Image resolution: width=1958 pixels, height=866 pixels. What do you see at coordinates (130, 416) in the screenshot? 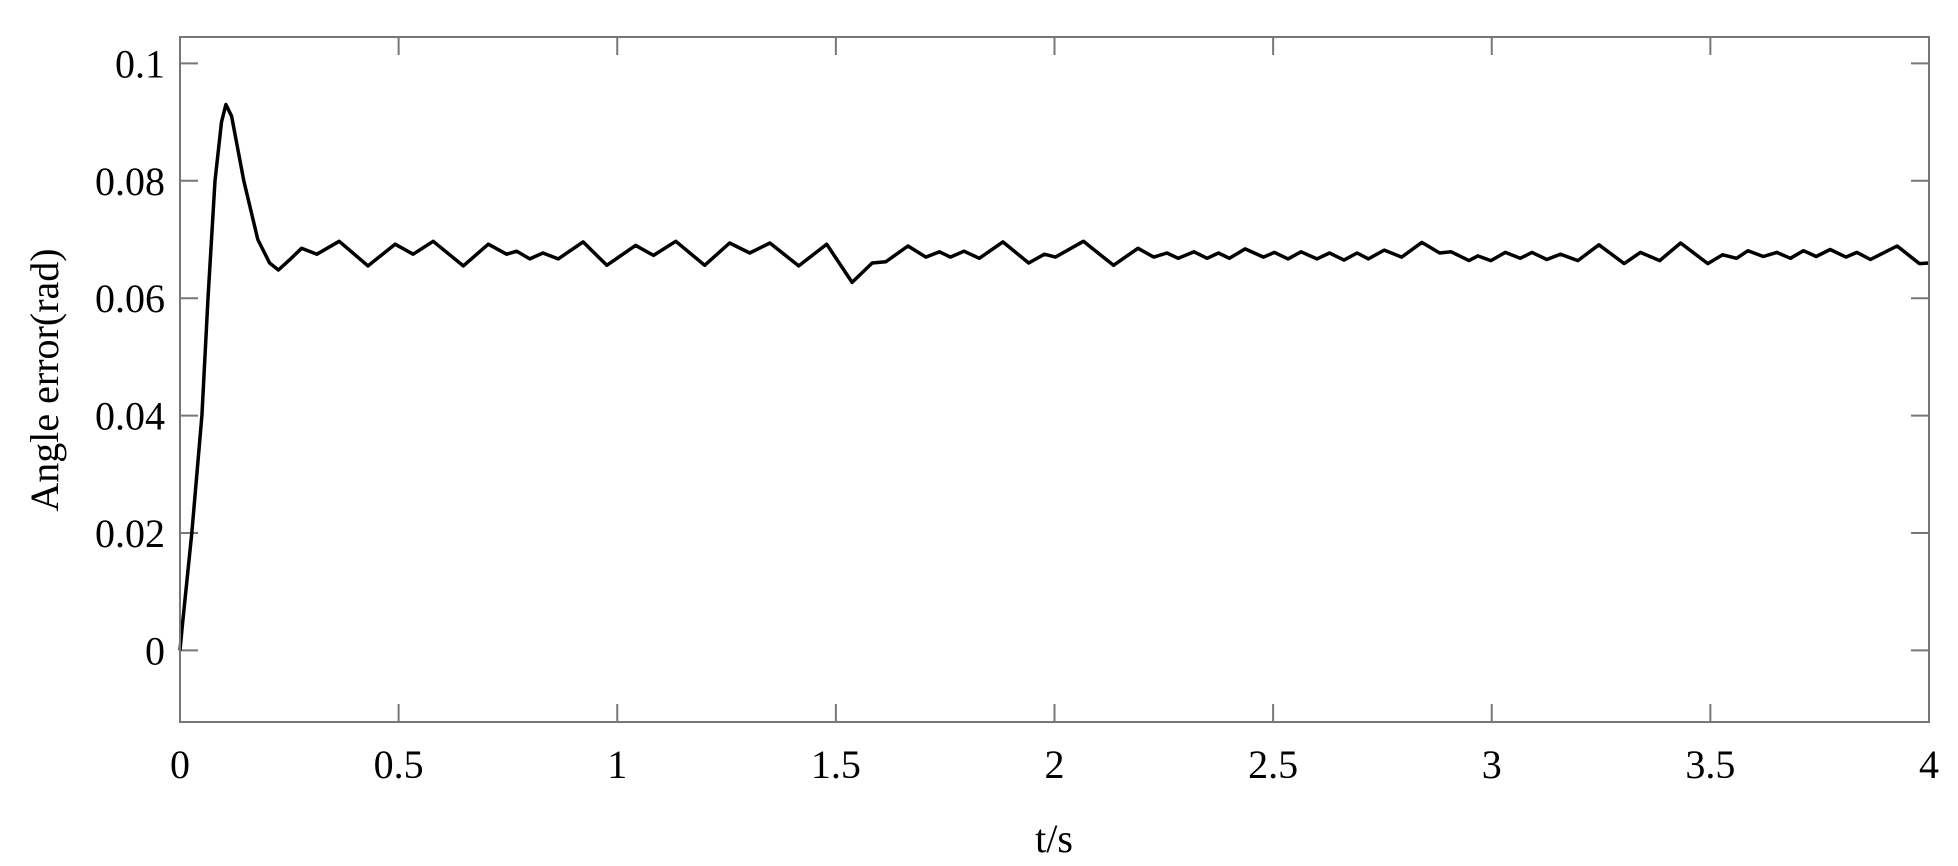
I see `y-tick-label: 0.04` at bounding box center [130, 416].